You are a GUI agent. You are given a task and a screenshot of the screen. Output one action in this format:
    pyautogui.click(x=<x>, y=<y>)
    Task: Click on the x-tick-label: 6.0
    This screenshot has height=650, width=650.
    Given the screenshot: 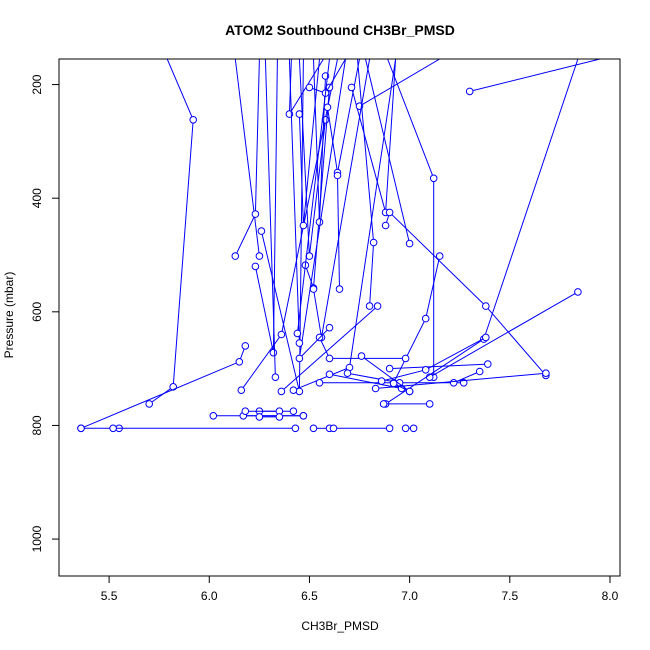 What is the action you would take?
    pyautogui.click(x=209, y=596)
    